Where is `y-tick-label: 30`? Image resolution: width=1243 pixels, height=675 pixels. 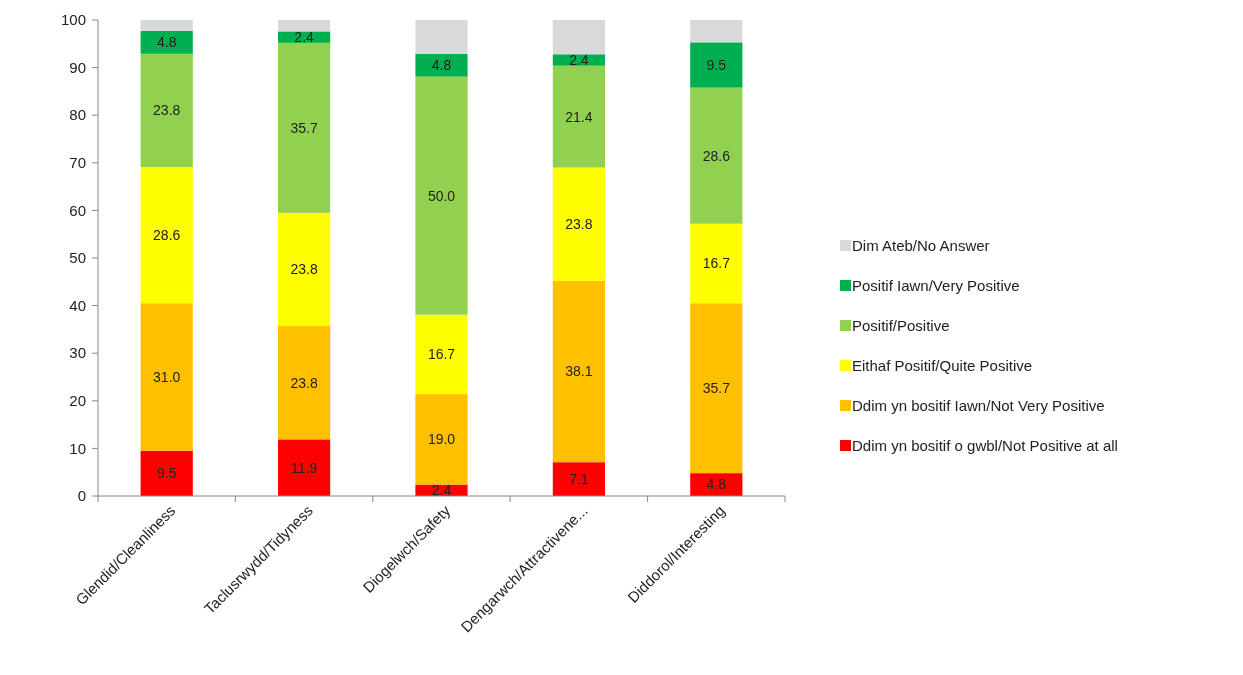 y-tick-label: 30 is located at coordinates (77, 353).